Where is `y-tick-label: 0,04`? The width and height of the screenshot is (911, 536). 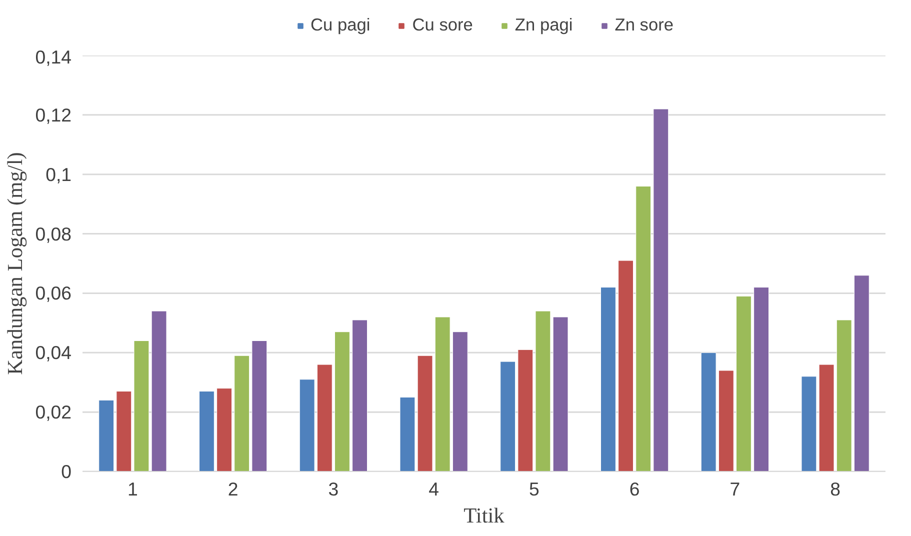 y-tick-label: 0,04 is located at coordinates (53, 353).